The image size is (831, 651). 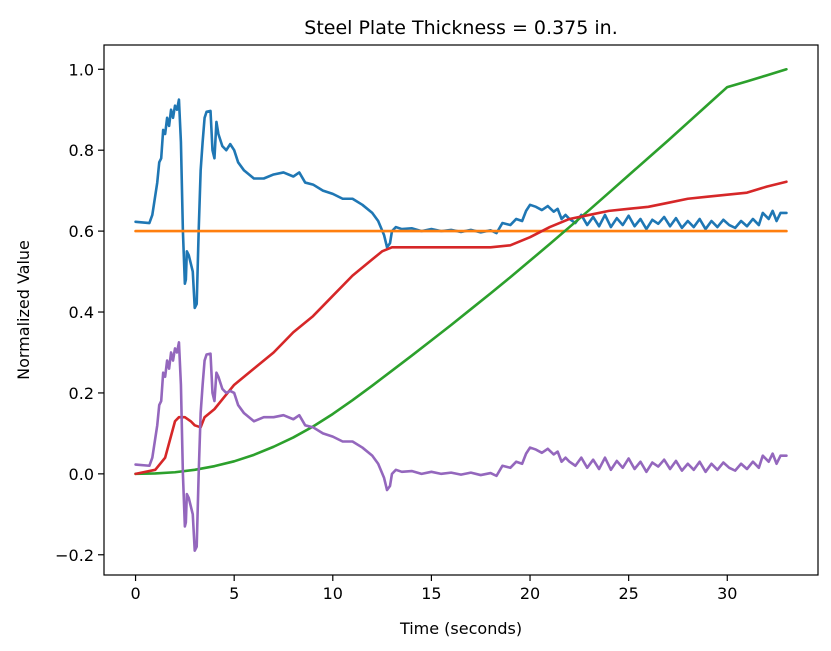 I want to click on x-tick-label: 15, so click(x=431, y=593).